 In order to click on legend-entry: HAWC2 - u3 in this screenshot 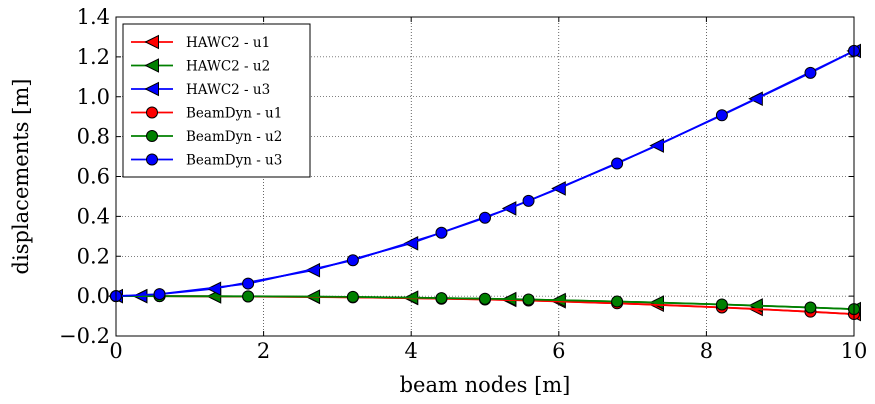, I will do `click(200, 89)`.